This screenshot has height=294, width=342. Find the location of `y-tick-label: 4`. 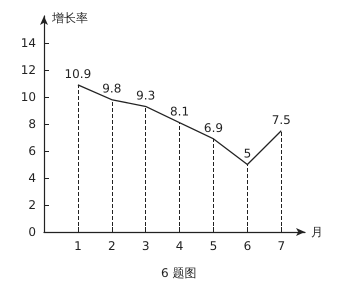

y-tick-label: 4 is located at coordinates (32, 178).